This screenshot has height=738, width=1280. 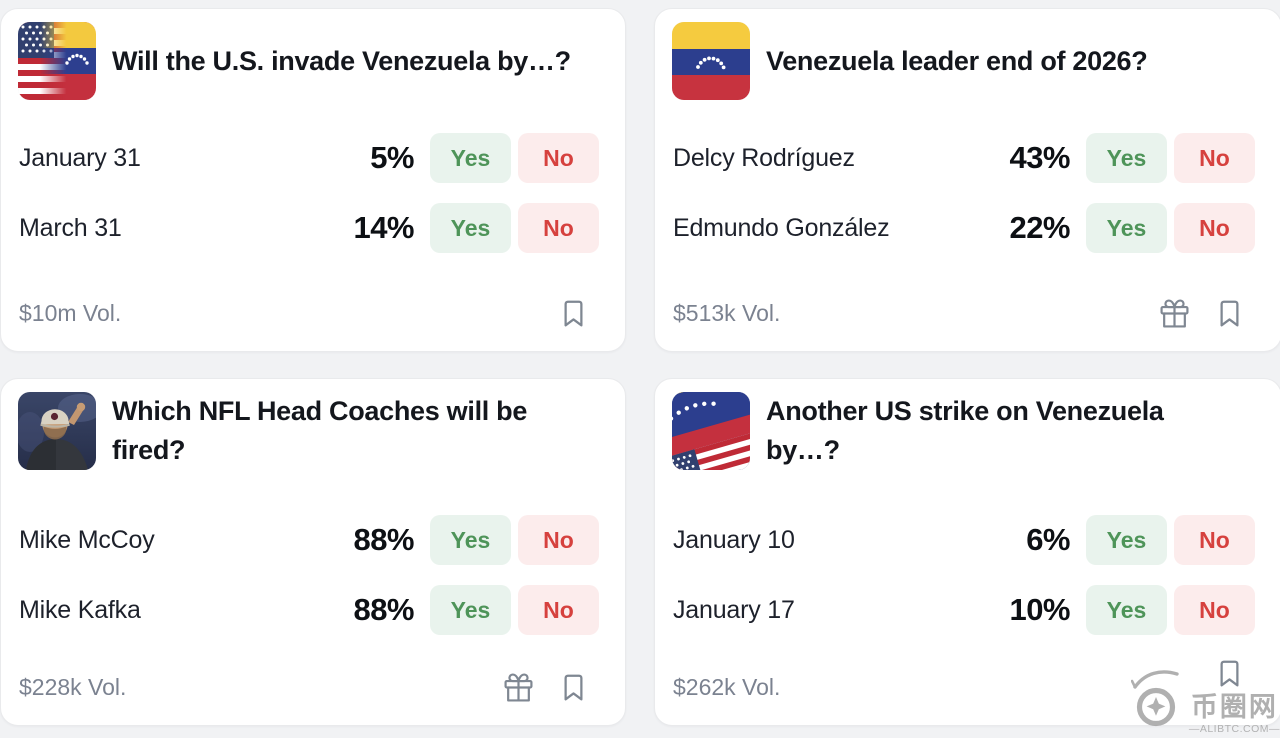 What do you see at coordinates (1039, 157) in the screenshot?
I see `outcome-percent: 43%` at bounding box center [1039, 157].